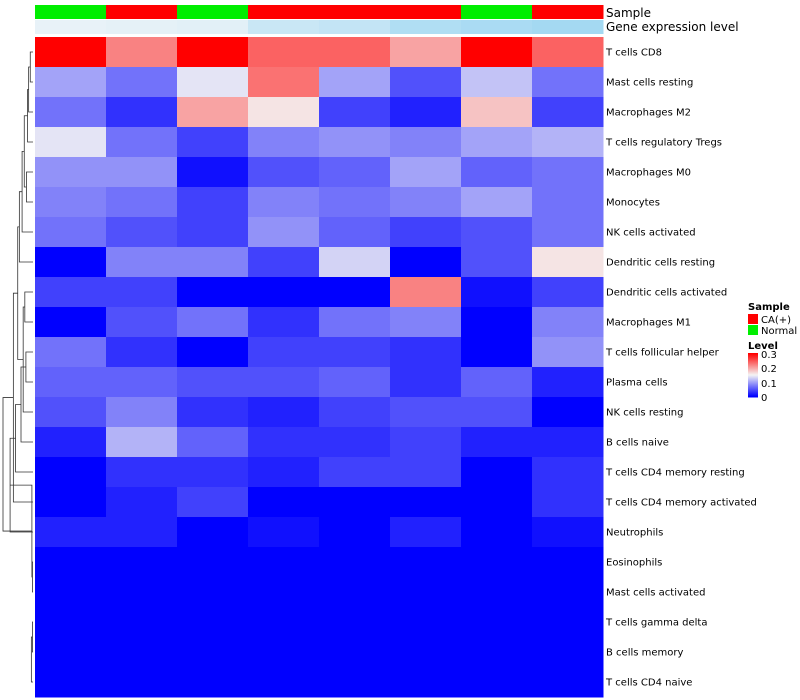  I want to click on row-label: Neutrophils, so click(634, 533).